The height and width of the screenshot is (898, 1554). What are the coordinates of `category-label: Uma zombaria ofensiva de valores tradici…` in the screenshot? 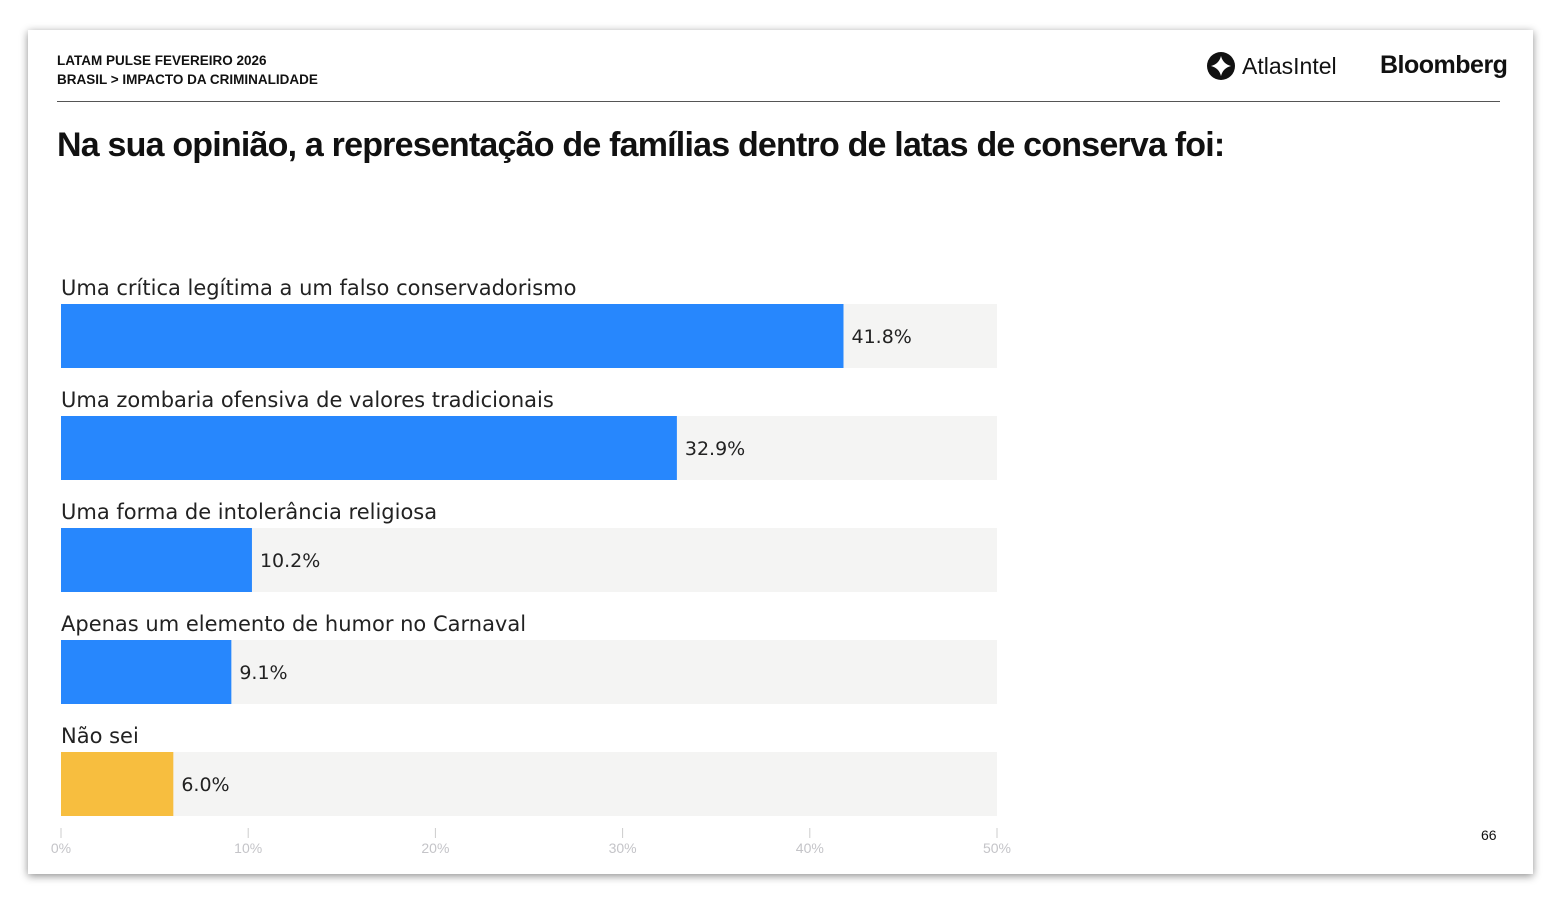 It's located at (307, 400).